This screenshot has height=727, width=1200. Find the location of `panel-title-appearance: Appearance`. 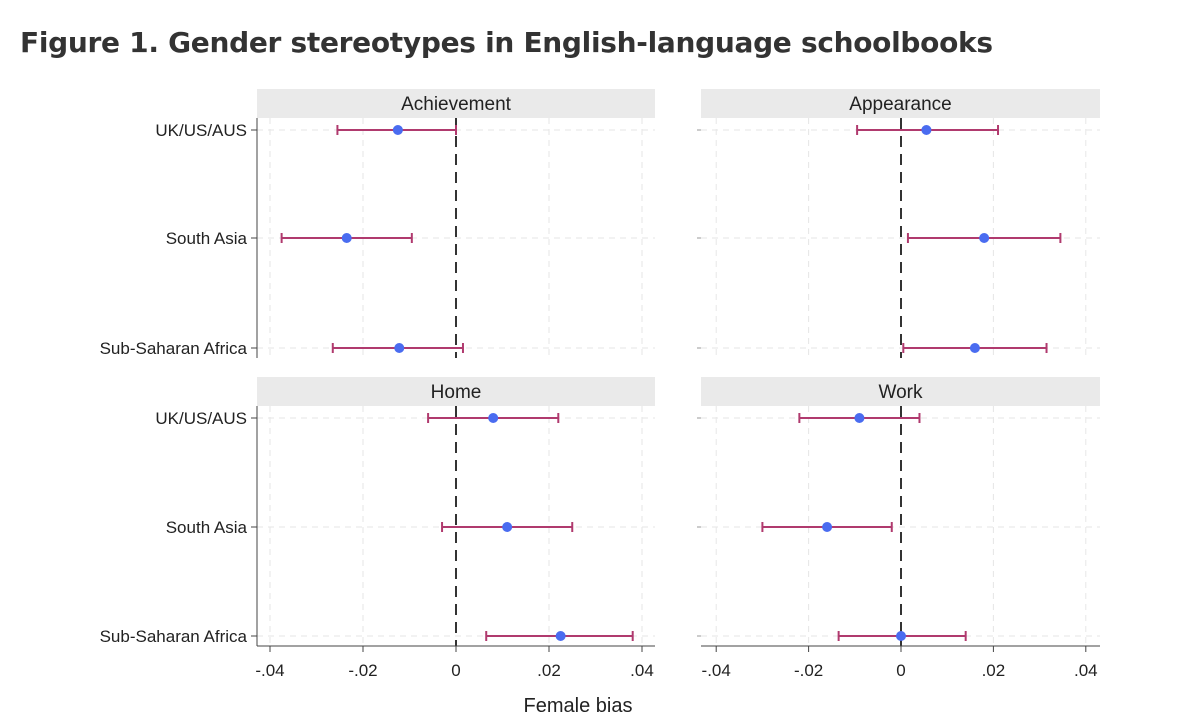

panel-title-appearance: Appearance is located at coordinates (900, 104).